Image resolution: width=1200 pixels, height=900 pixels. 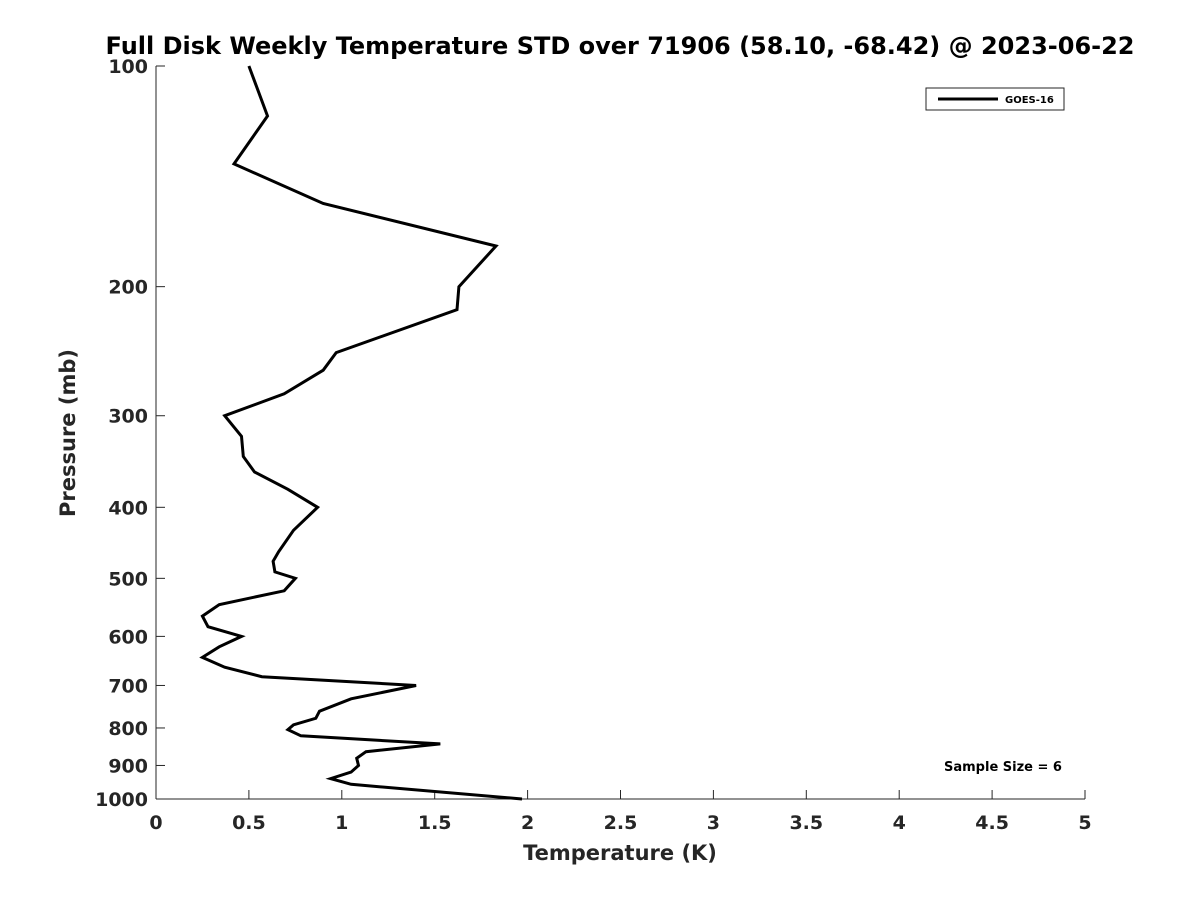 I want to click on y-tick-label: 900, so click(x=128, y=766).